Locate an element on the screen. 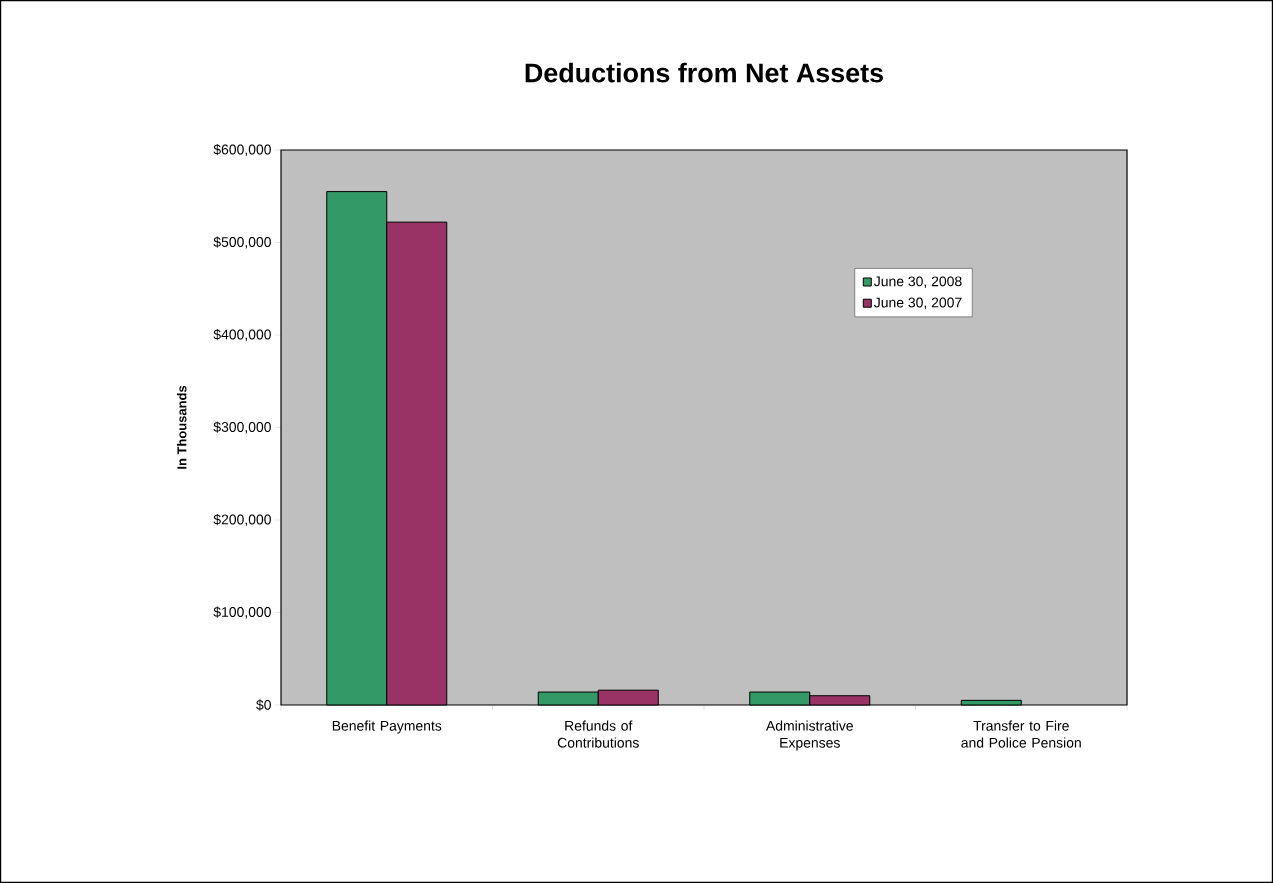 The width and height of the screenshot is (1273, 883). x-tick-label: Benefit Payments is located at coordinates (387, 727).